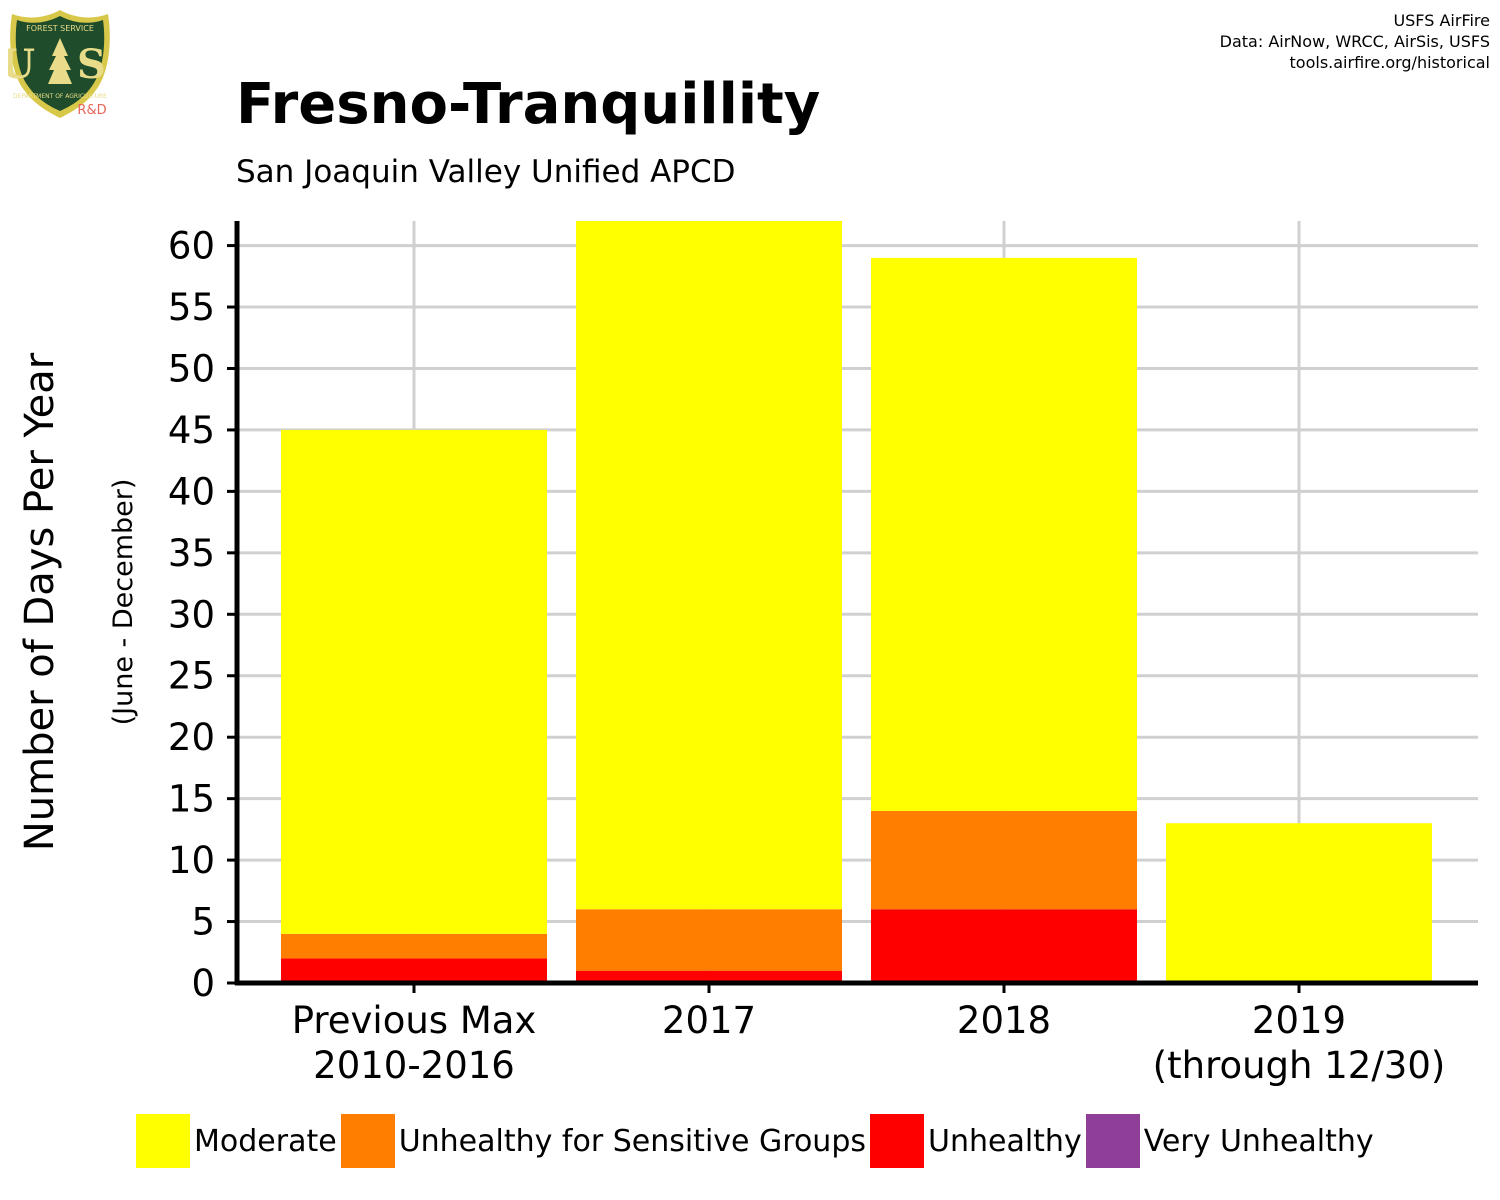 Image resolution: width=1500 pixels, height=1200 pixels. What do you see at coordinates (486, 172) in the screenshot?
I see `chart-subtitle: San Joaquin Valley Unified APCD` at bounding box center [486, 172].